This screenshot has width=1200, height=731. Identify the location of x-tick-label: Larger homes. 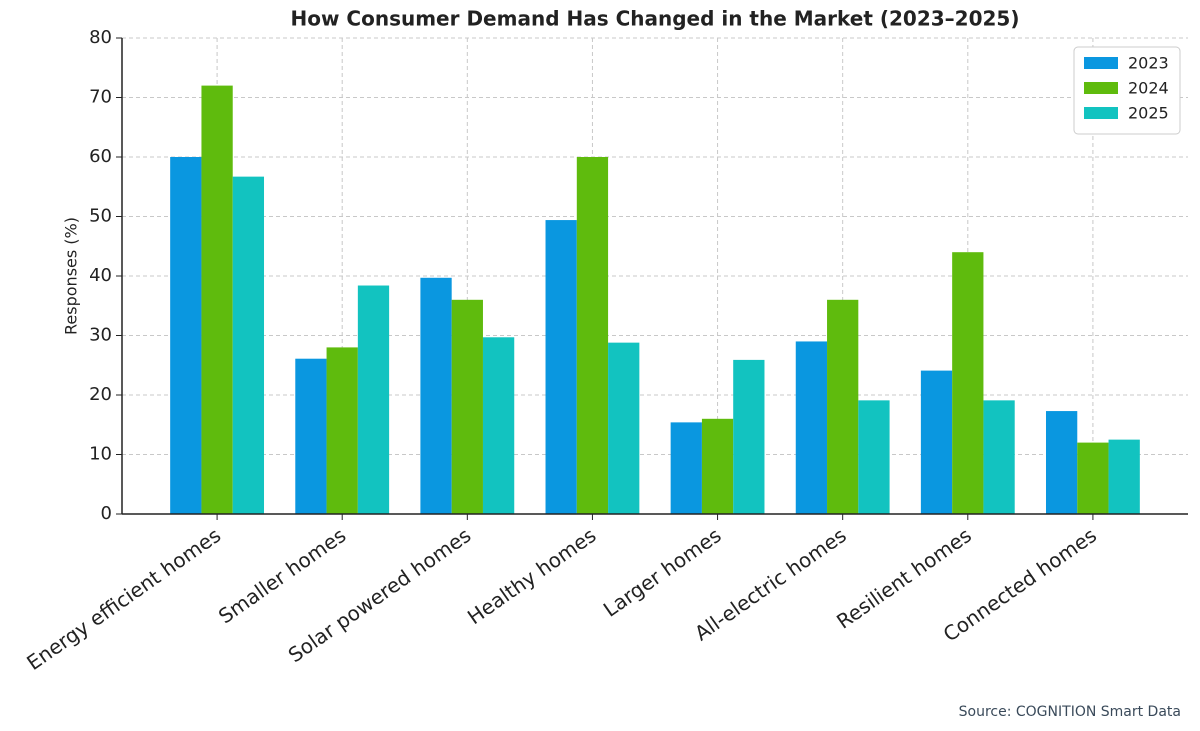
(662, 572).